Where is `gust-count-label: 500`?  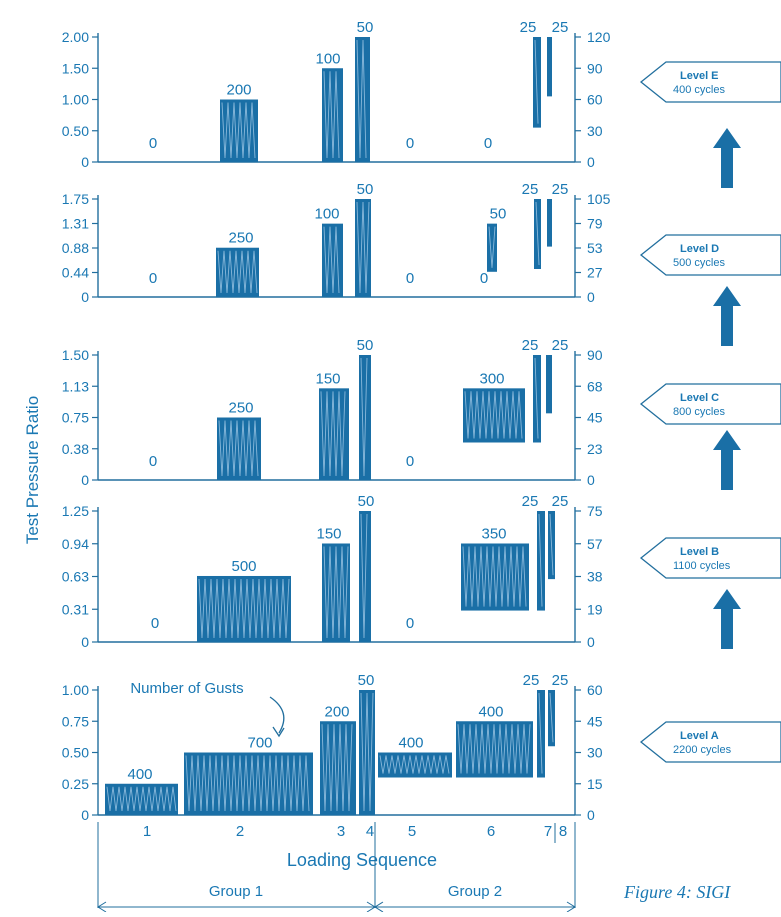
gust-count-label: 500 is located at coordinates (243, 566).